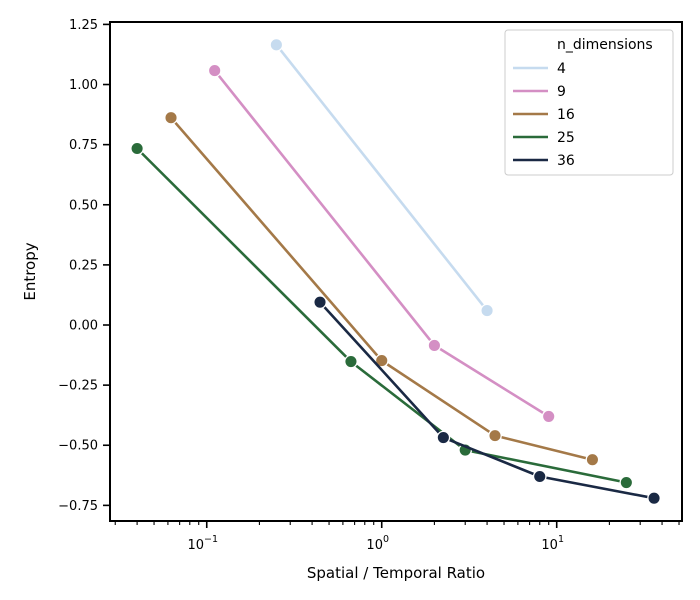 This screenshot has width=700, height=600. Describe the element at coordinates (561, 69) in the screenshot. I see `legend-label-4: 4` at that location.